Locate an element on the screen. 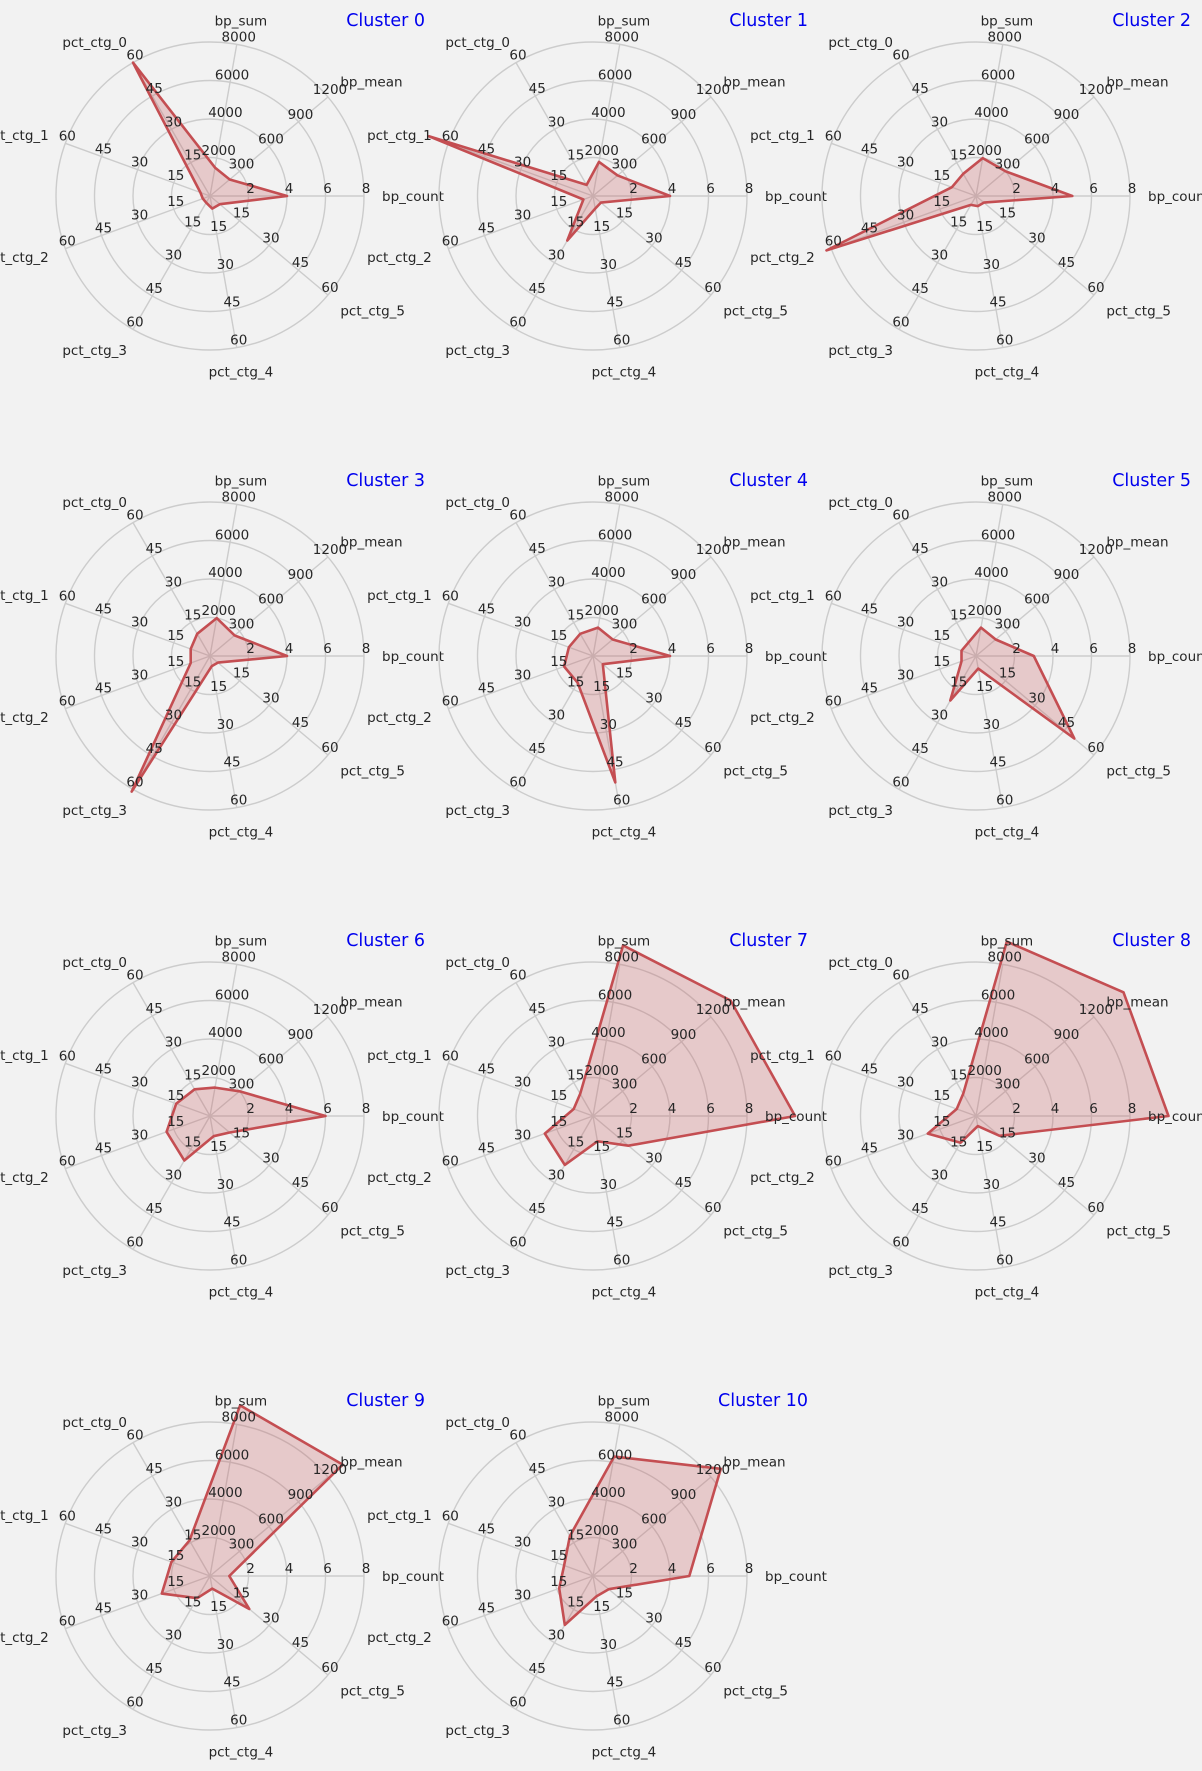 The height and width of the screenshot is (1771, 1202). axis-label-pct_ctg_4: pct_ctg_4 is located at coordinates (241, 1292).